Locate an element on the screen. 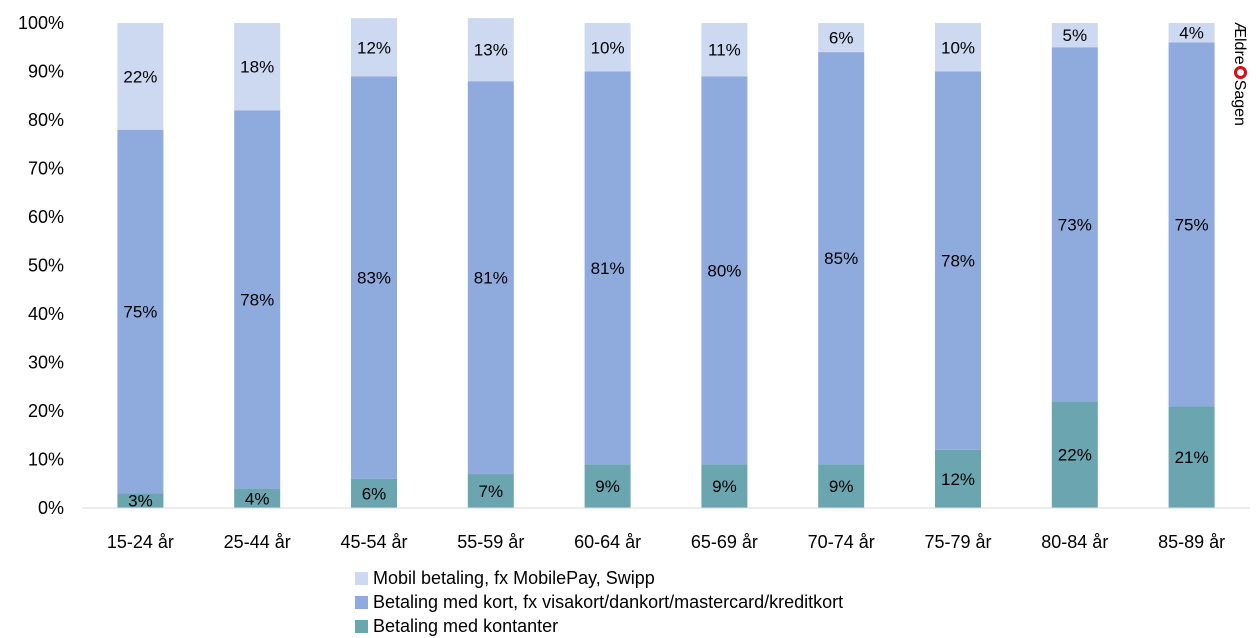 The width and height of the screenshot is (1256, 638). data-label: 85% is located at coordinates (841, 258).